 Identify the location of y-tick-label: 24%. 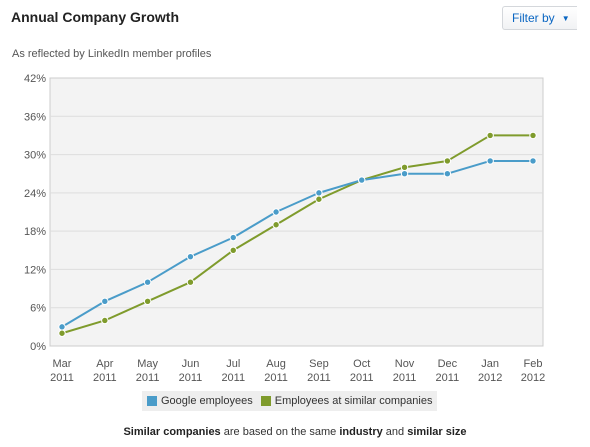
(35, 194).